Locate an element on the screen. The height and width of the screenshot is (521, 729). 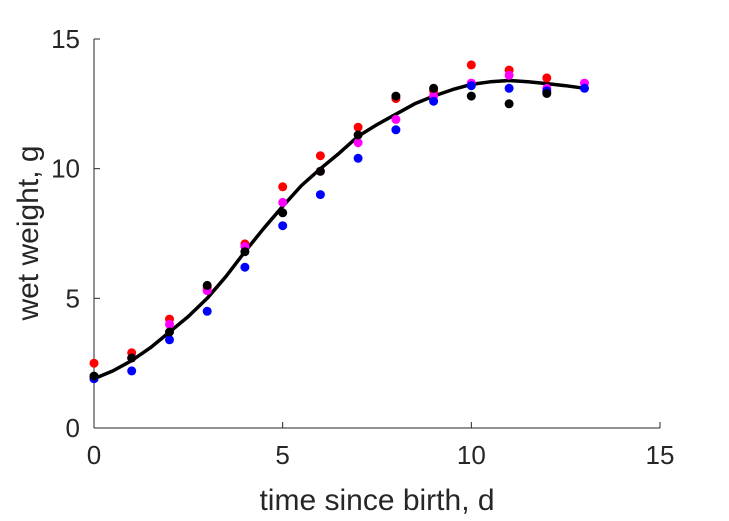
x-tick-label: 15 is located at coordinates (660, 455).